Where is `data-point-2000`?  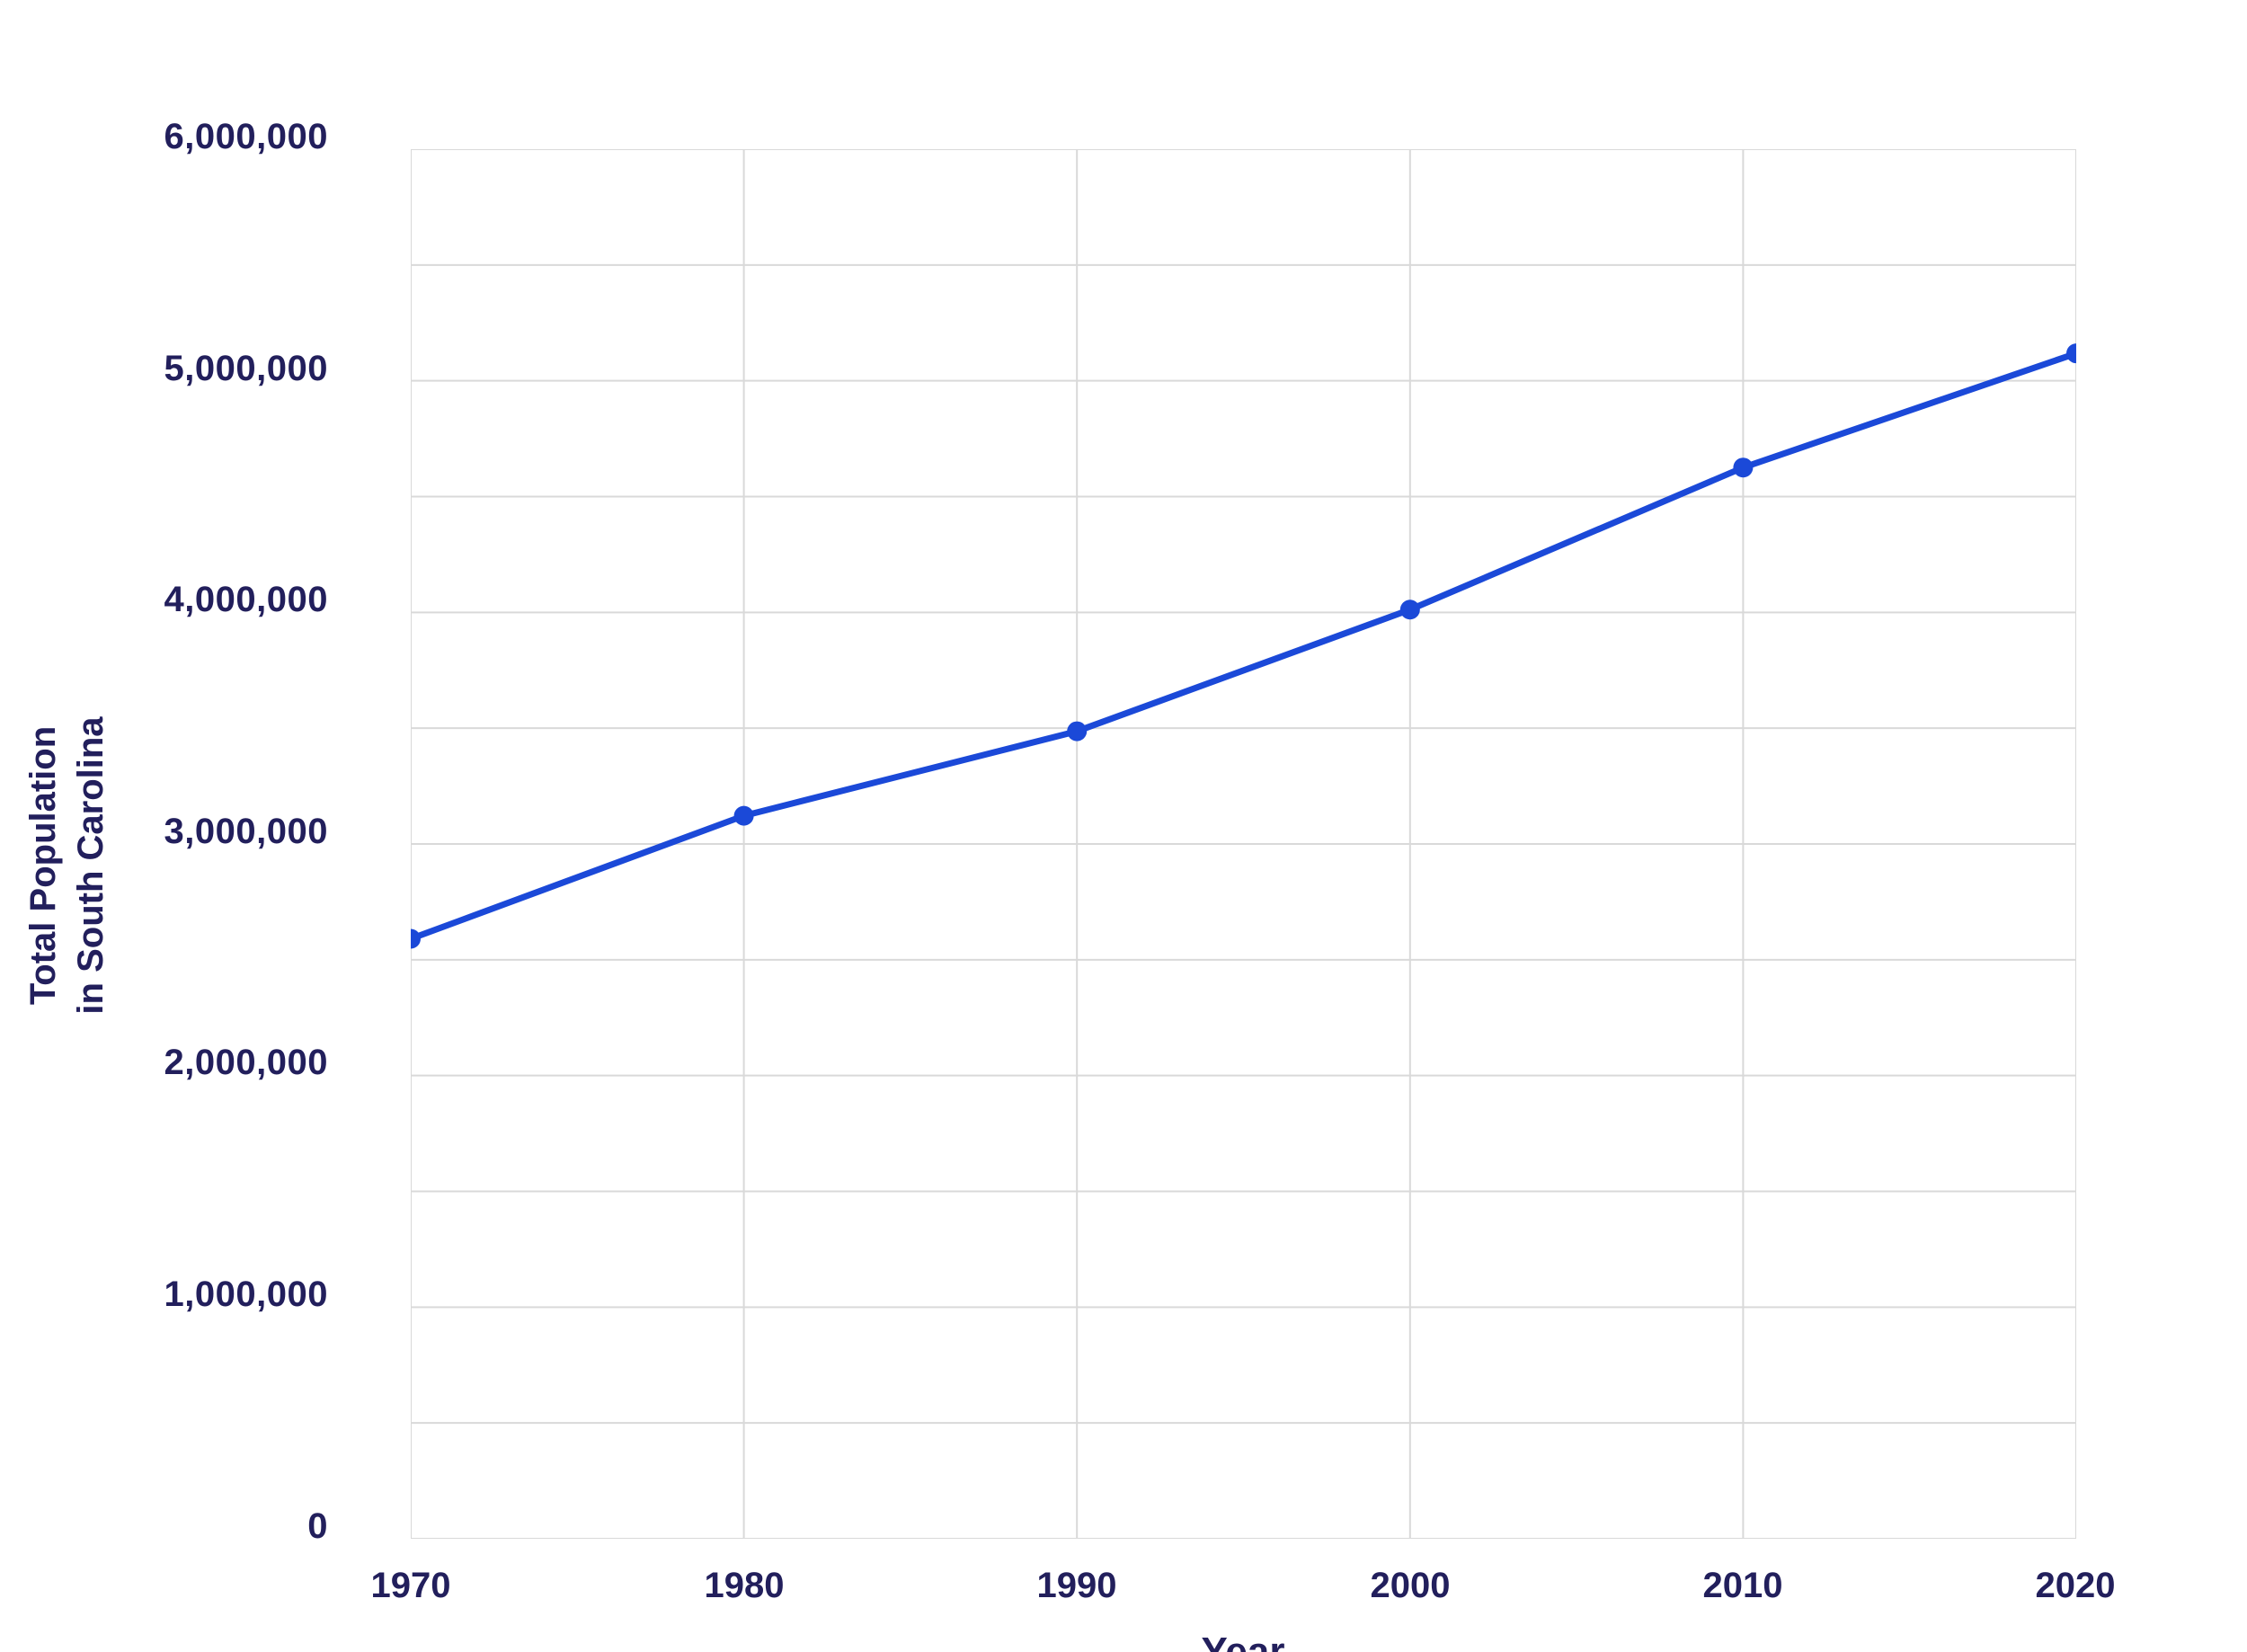 data-point-2000 is located at coordinates (1410, 610).